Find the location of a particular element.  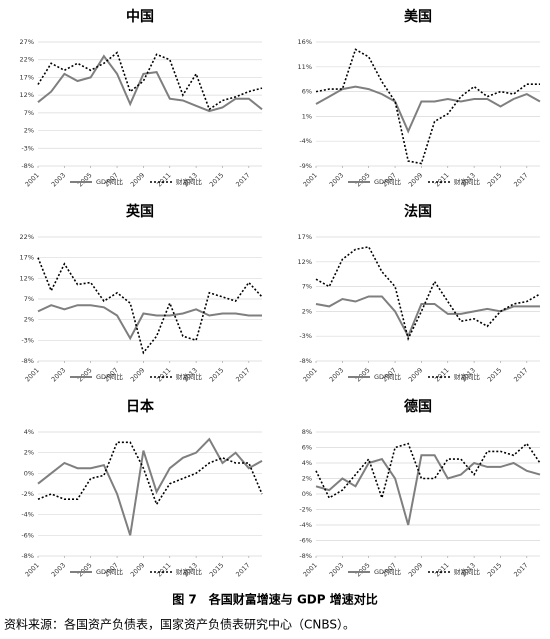

chart-title: 日本 is located at coordinates (140, 406).